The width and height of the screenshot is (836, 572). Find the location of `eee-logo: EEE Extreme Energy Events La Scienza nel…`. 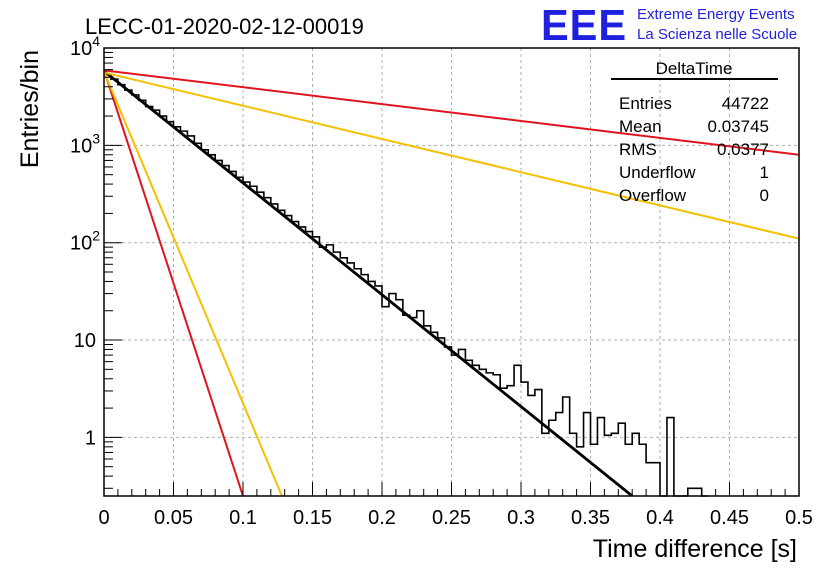

eee-logo: EEE Extreme Energy Events La Scienza nel… is located at coordinates (669, 25).